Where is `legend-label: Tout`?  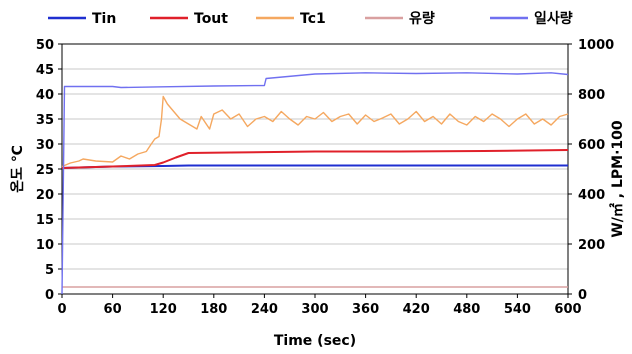 legend-label: Tout is located at coordinates (211, 19).